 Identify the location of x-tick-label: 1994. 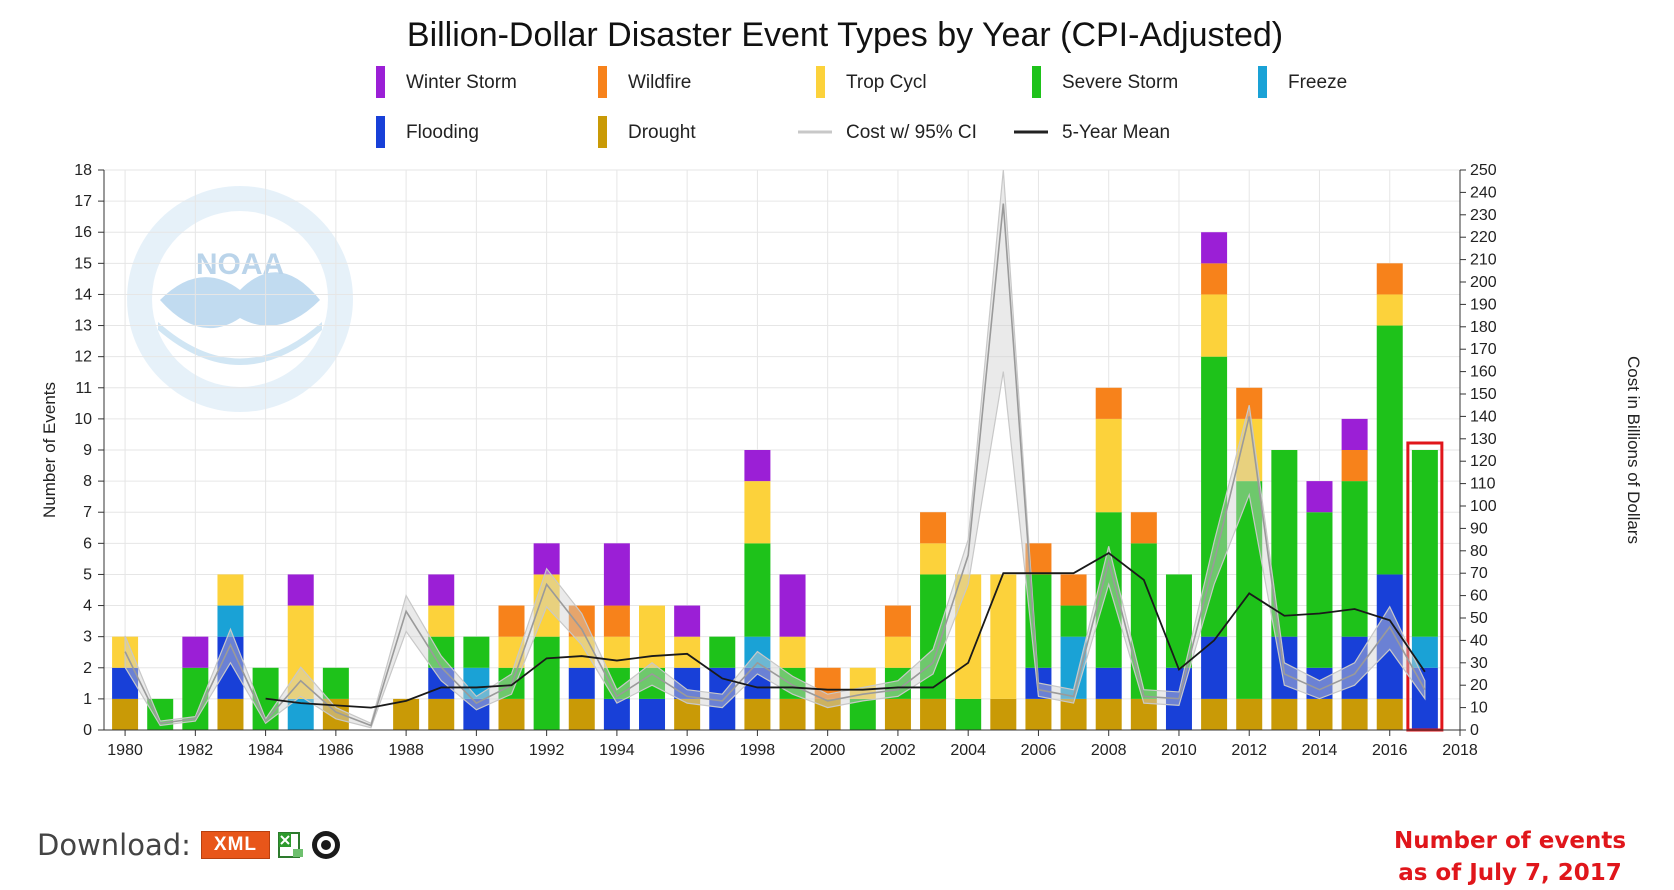
(617, 750).